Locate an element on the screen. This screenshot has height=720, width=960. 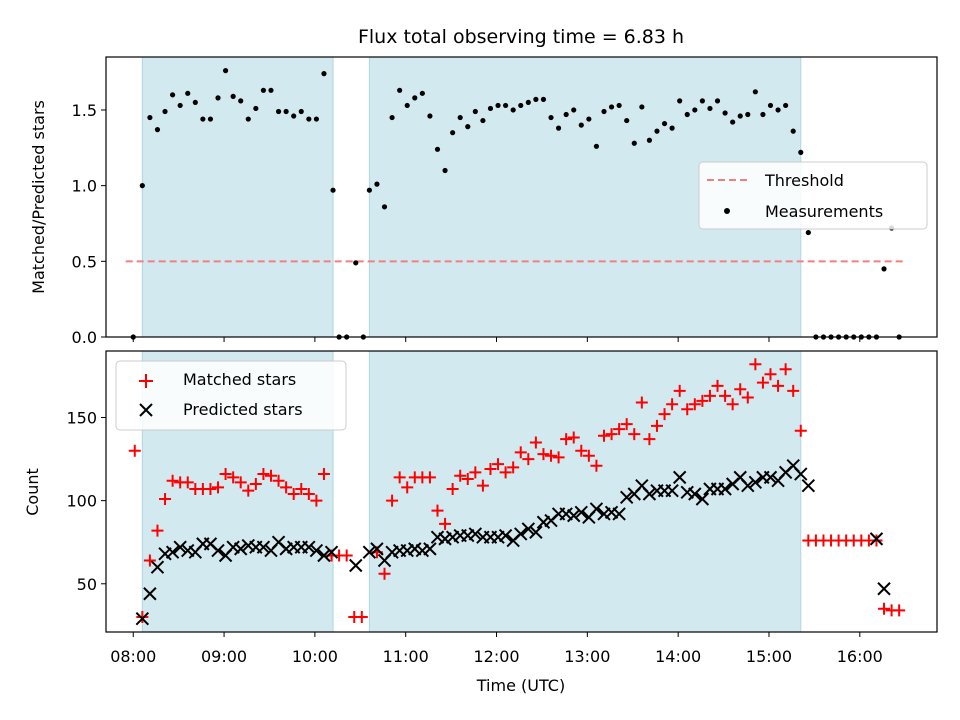
x-tick-label: 09:00 is located at coordinates (224, 656).